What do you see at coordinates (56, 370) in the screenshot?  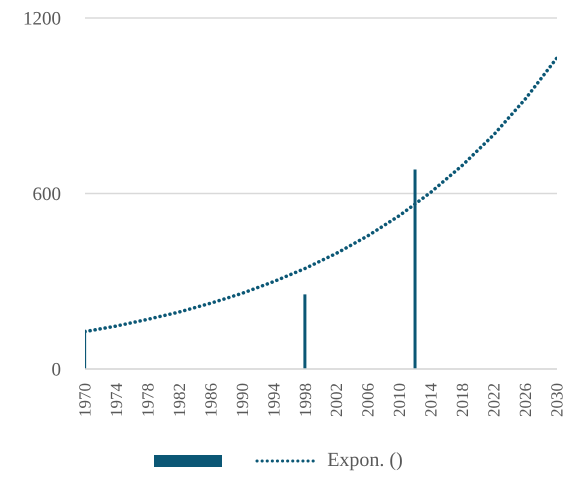 I see `y-tick-label: 0` at bounding box center [56, 370].